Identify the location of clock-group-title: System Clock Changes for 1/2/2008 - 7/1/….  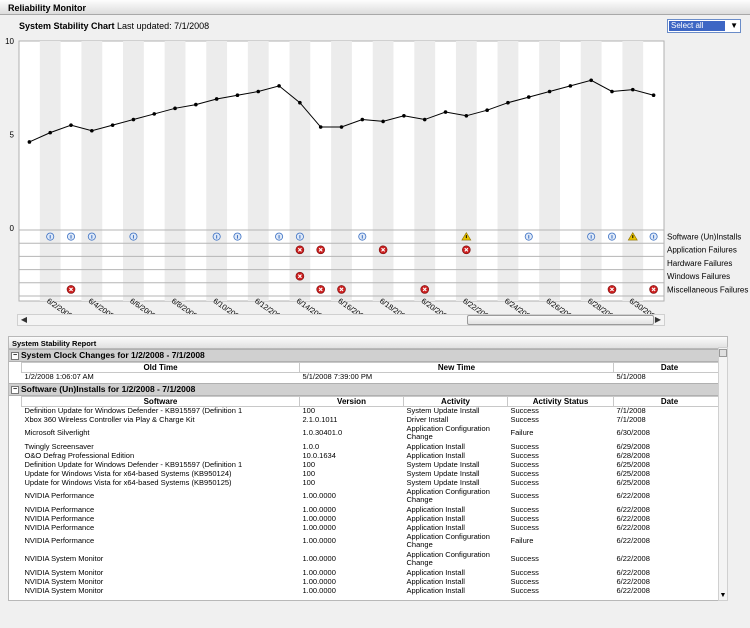
(113, 355).